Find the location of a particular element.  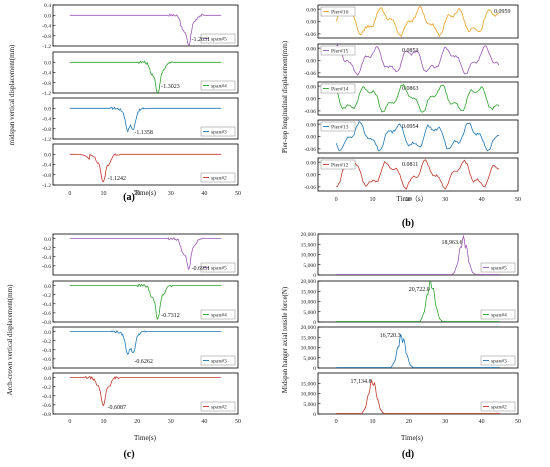

subplot-3-0: 20,000 15,000 10,000 5,000 0 span#5 18,963.6 is located at coordinates (410, 255).